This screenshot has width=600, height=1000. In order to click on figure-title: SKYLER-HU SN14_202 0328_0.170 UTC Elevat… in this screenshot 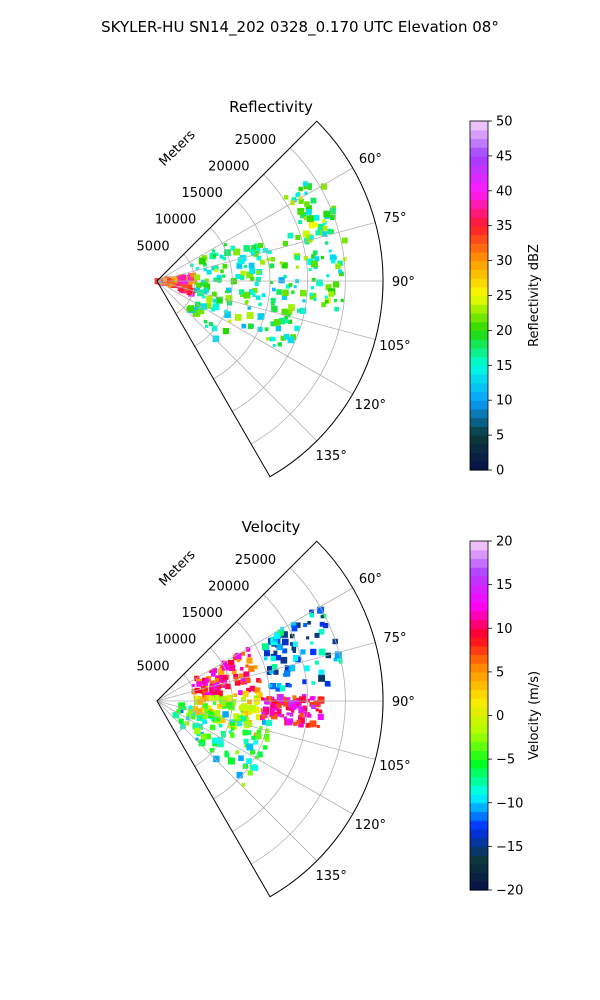, I will do `click(300, 27)`.